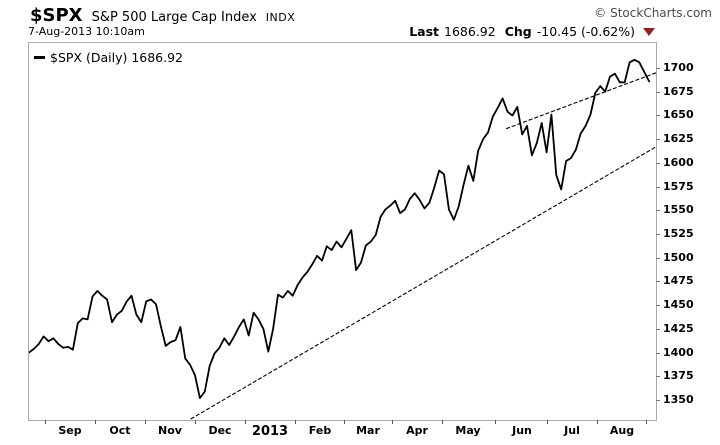 This screenshot has width=720, height=445. What do you see at coordinates (678, 186) in the screenshot?
I see `y-axis-label: 1575` at bounding box center [678, 186].